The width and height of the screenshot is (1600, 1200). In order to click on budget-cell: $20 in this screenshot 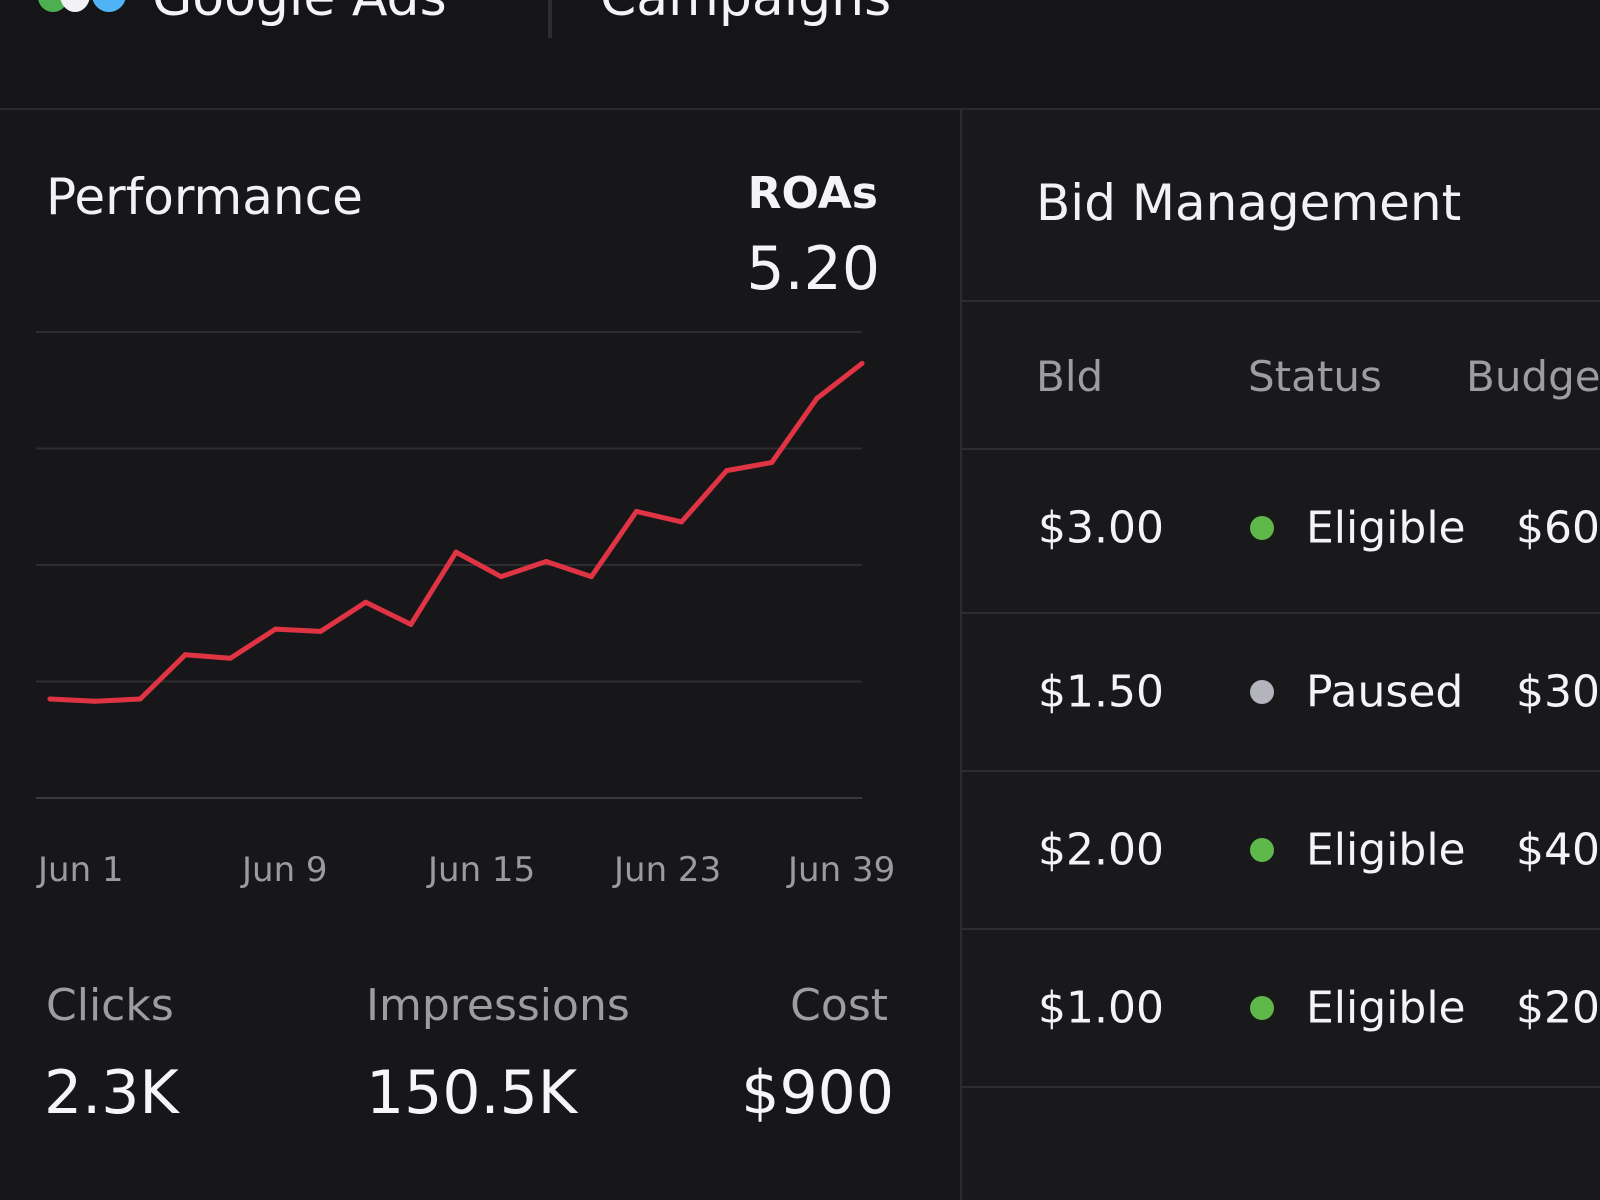, I will do `click(1558, 1008)`.